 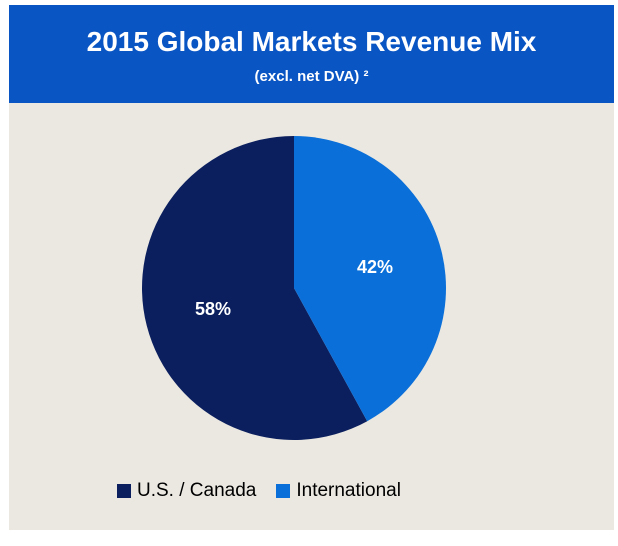 I want to click on chart-title: 2015 Global Markets Revenue Mix, so click(x=311, y=41).